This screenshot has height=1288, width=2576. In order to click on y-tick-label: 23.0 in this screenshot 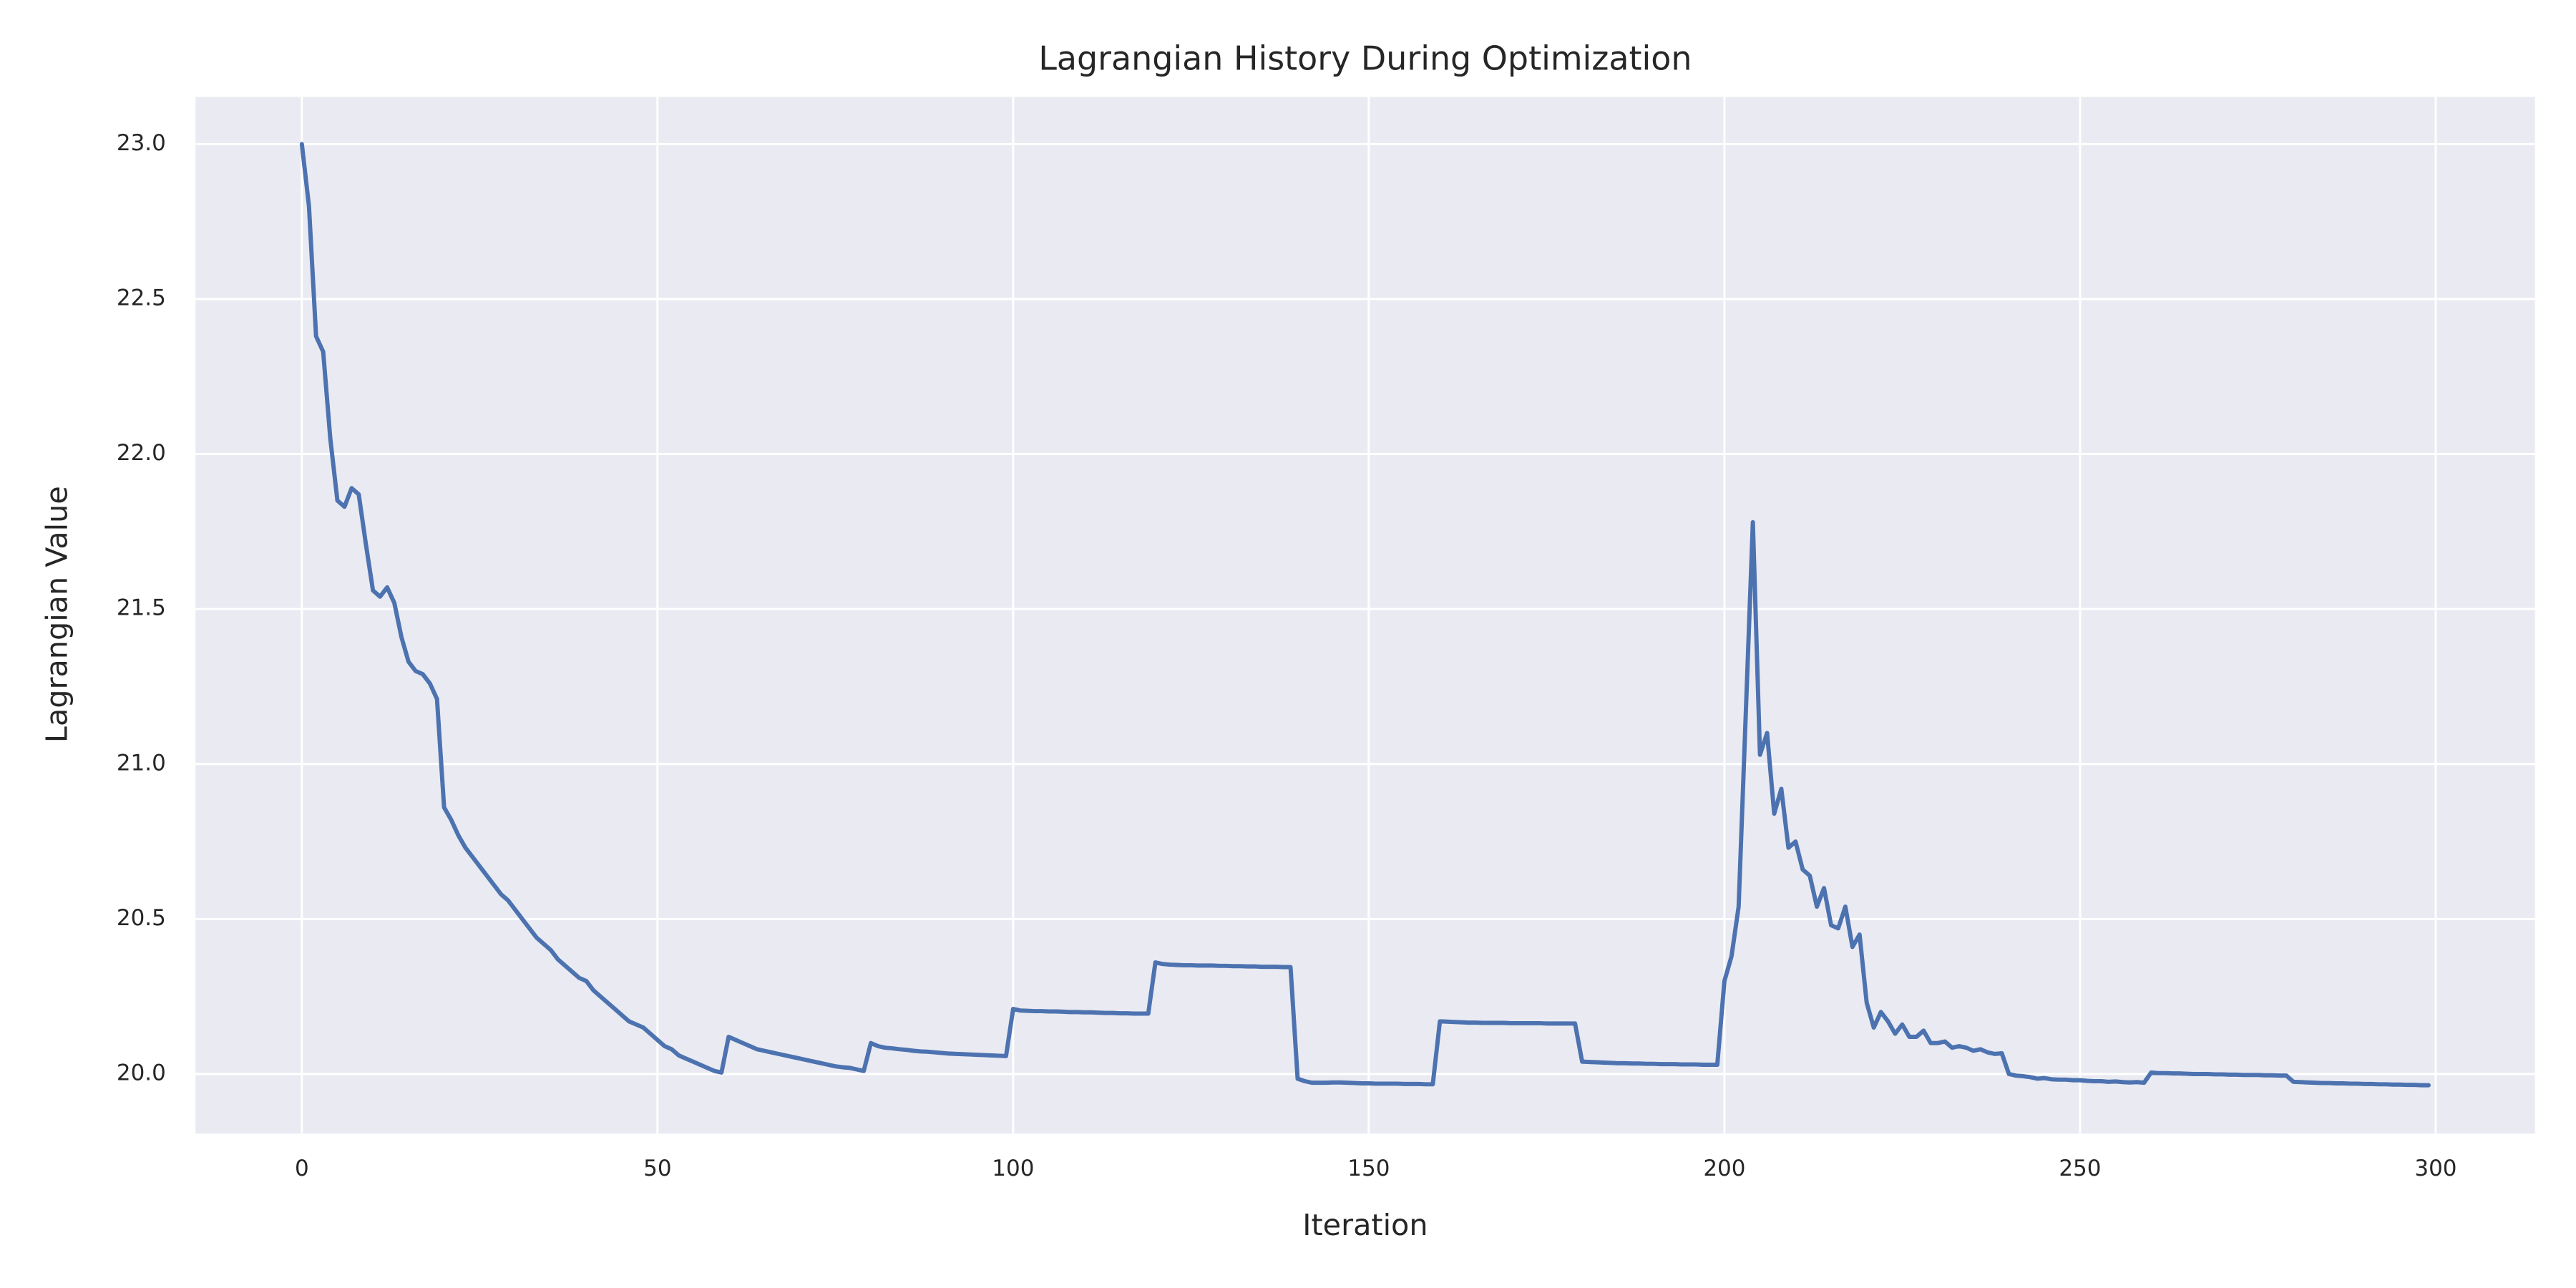, I will do `click(141, 143)`.